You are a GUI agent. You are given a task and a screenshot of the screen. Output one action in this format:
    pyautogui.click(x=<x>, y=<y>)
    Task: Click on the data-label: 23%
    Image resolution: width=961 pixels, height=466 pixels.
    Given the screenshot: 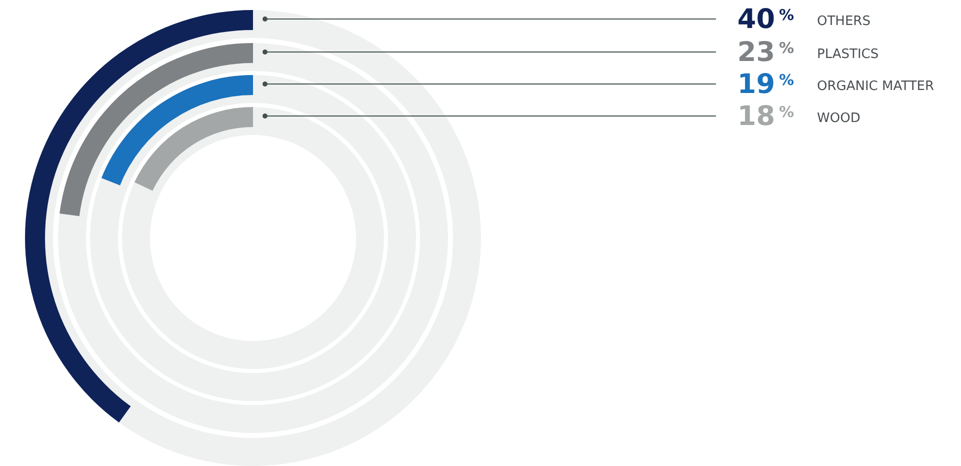 What is the action you would take?
    pyautogui.click(x=765, y=52)
    